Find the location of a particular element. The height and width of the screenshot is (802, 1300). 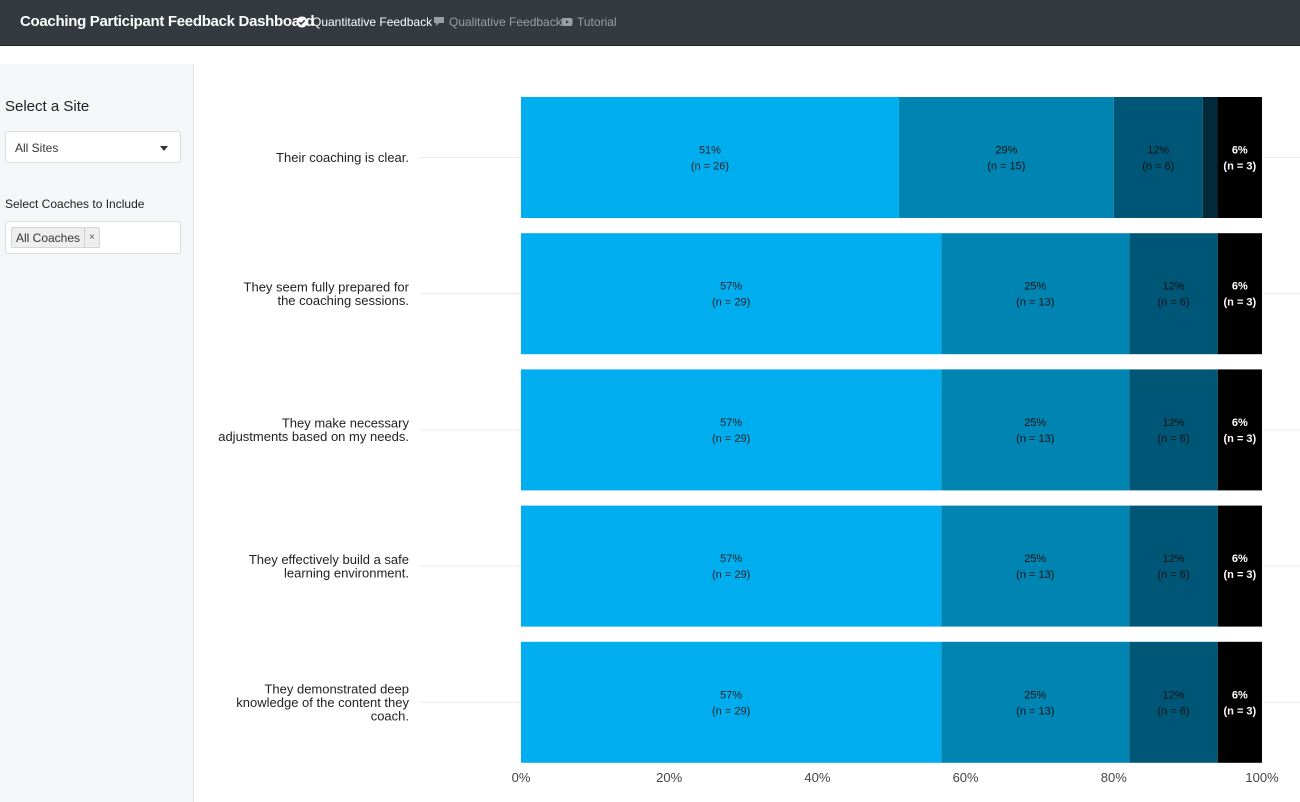

check-circle-icon is located at coordinates (302, 22).